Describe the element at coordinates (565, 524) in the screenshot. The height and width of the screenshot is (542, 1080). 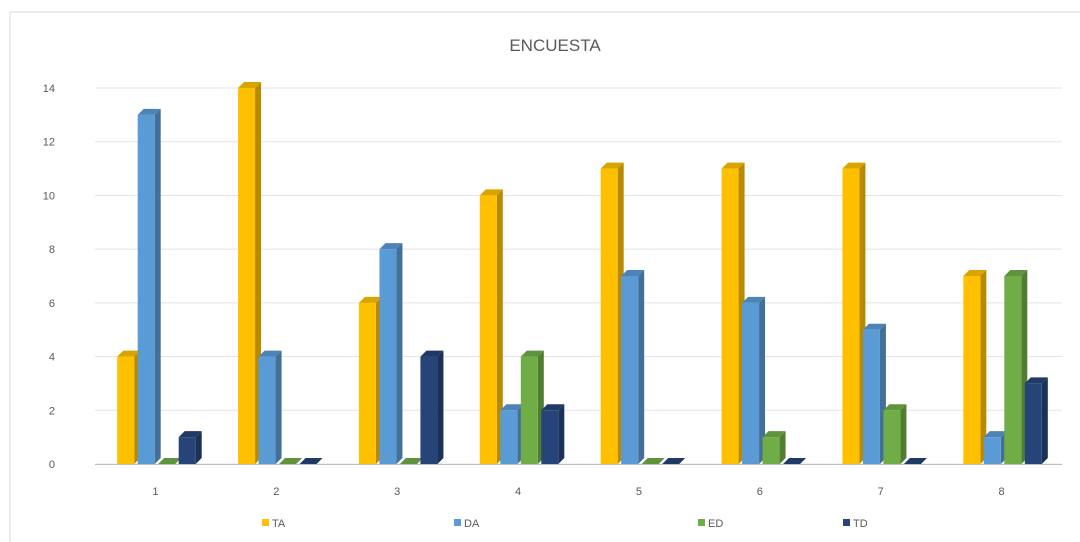
I see `legend: TA DA ED TD` at that location.